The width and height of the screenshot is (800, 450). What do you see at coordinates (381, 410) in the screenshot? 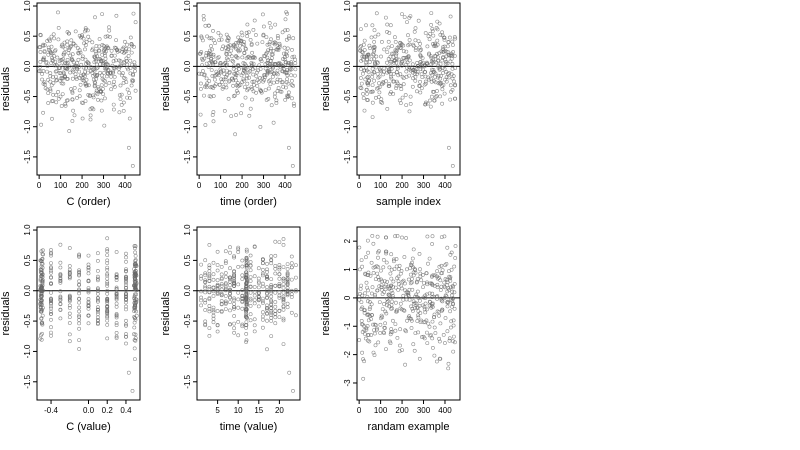
I see `x-tick-label: 100` at bounding box center [381, 410].